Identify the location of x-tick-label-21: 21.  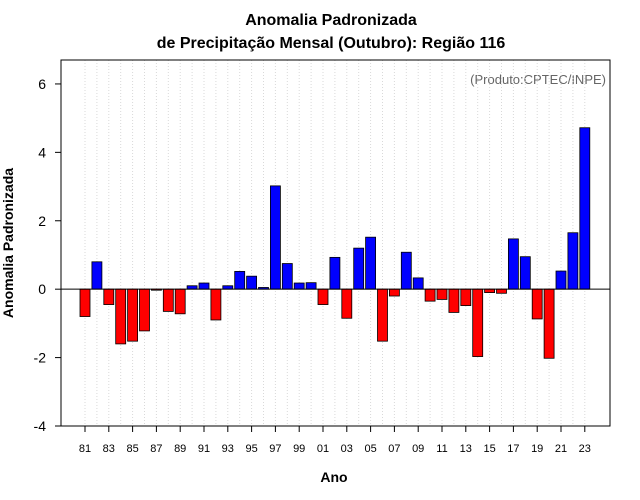
(561, 449).